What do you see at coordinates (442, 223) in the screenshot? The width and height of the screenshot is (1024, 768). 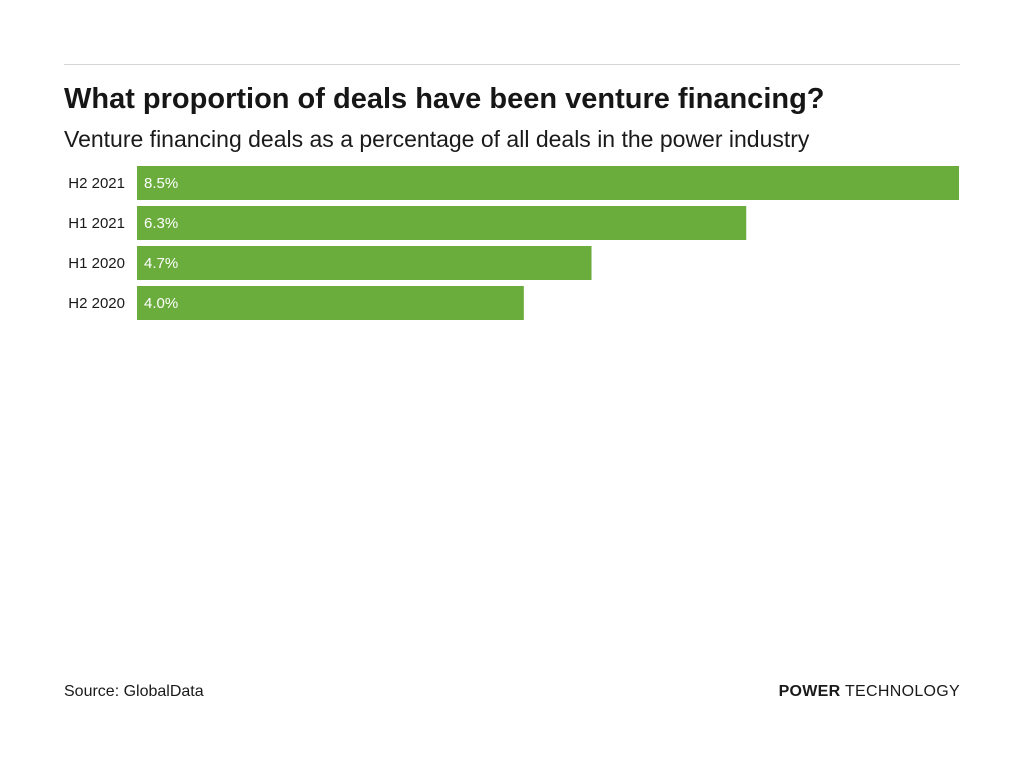 I see `bar-h1-2021` at bounding box center [442, 223].